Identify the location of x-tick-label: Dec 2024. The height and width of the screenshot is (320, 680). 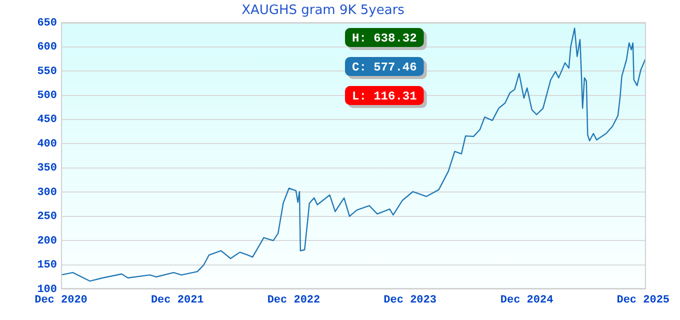
(527, 300).